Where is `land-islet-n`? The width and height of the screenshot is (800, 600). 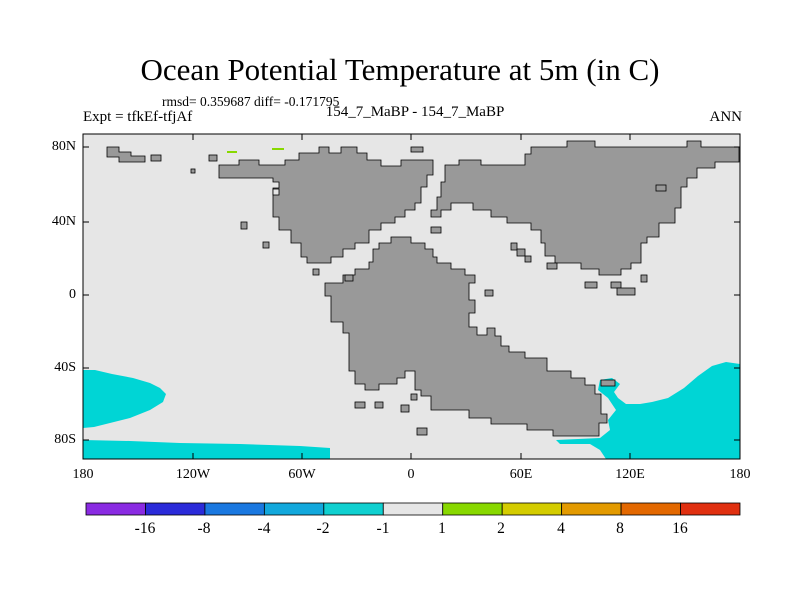
land-islet-n is located at coordinates (349, 278).